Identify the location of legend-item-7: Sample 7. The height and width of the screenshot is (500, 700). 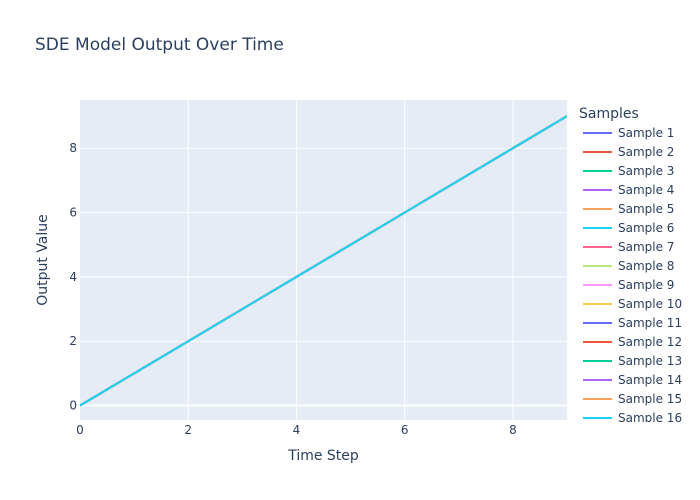
(628, 247).